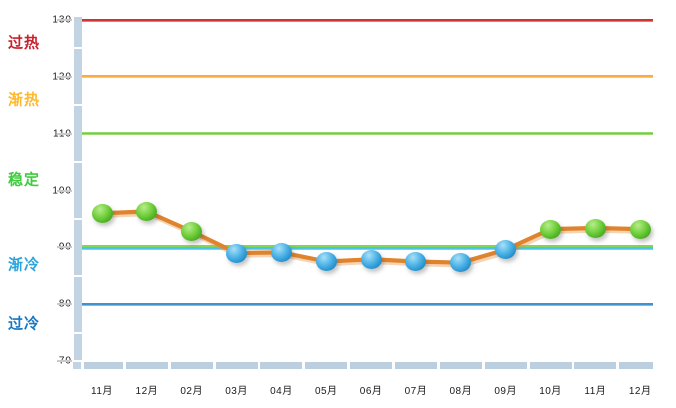 The height and width of the screenshot is (408, 676). I want to click on x-axis-label: 07月, so click(416, 391).